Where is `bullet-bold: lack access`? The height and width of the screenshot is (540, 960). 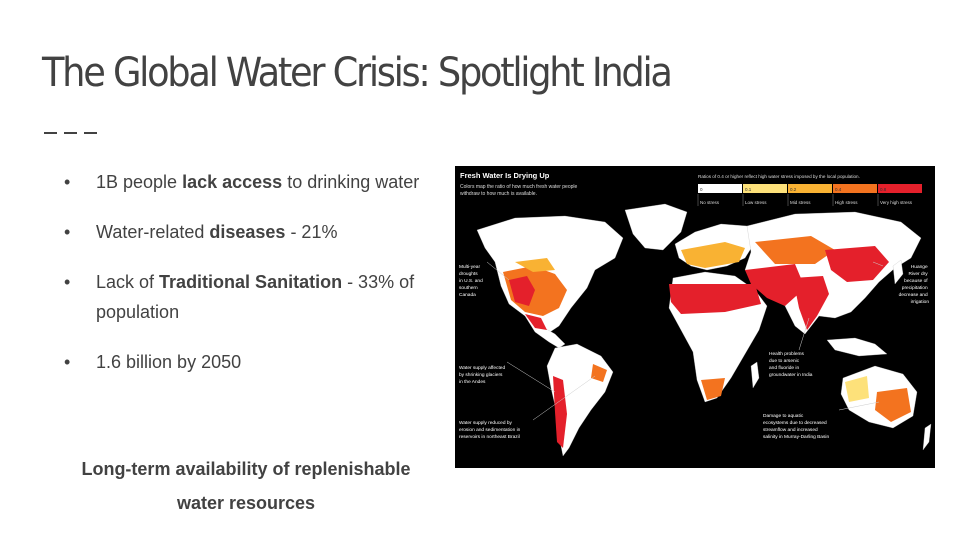
bullet-bold: lack access is located at coordinates (232, 182).